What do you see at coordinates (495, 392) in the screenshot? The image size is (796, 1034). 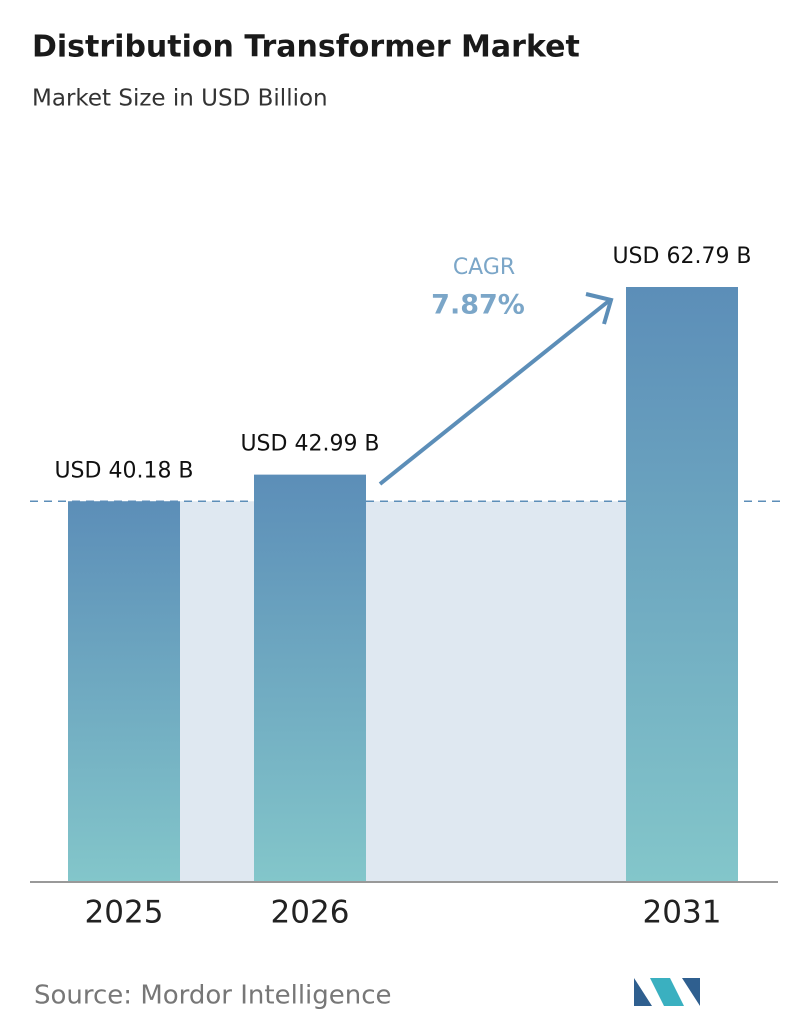 I see `cagr-arrow` at bounding box center [495, 392].